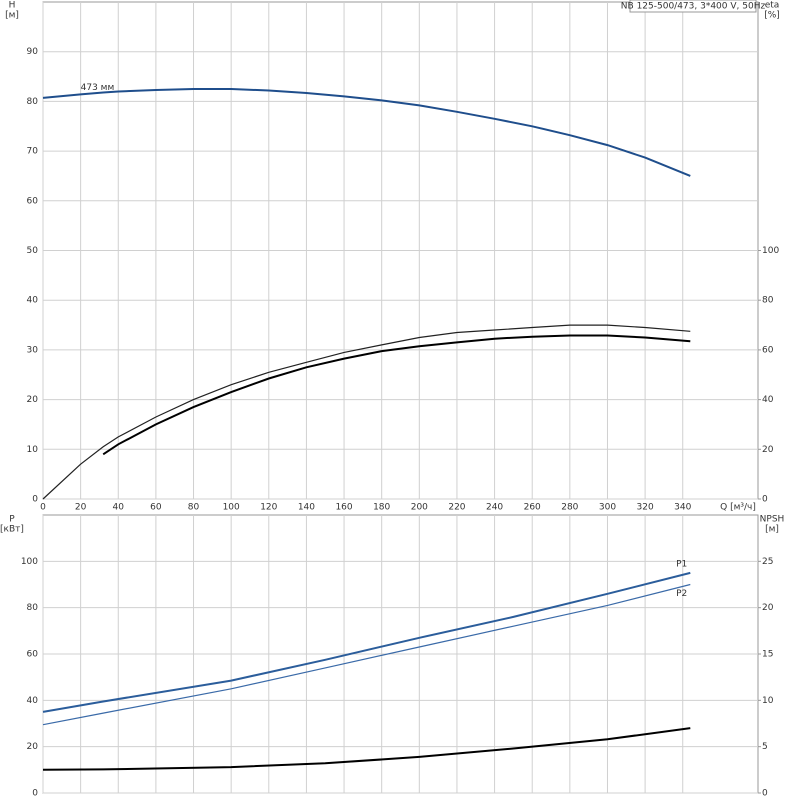  What do you see at coordinates (768, 701) in the screenshot?
I see `y2-tick-label: 10` at bounding box center [768, 701].